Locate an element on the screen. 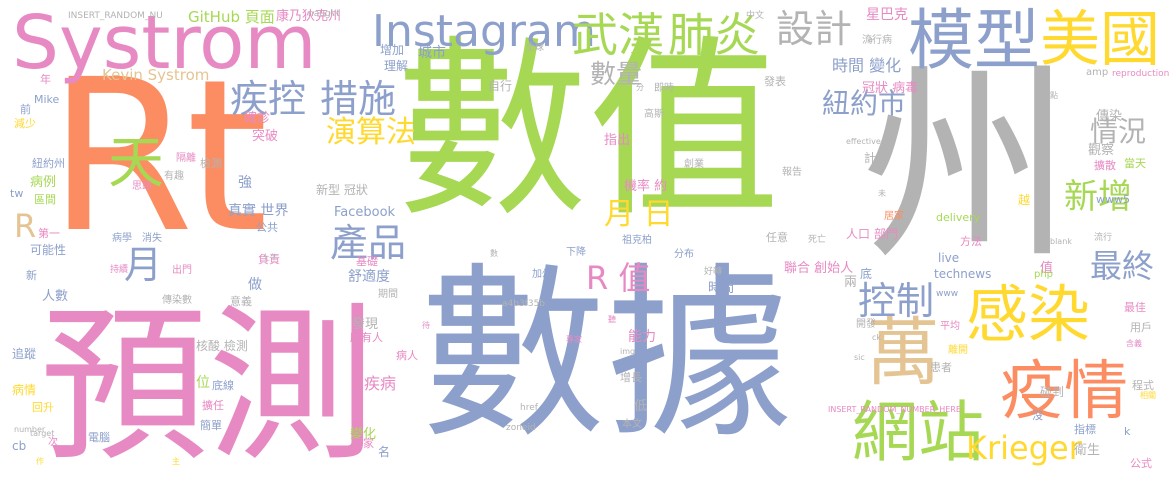 The image size is (1175, 482). word: 點 is located at coordinates (1054, 95).